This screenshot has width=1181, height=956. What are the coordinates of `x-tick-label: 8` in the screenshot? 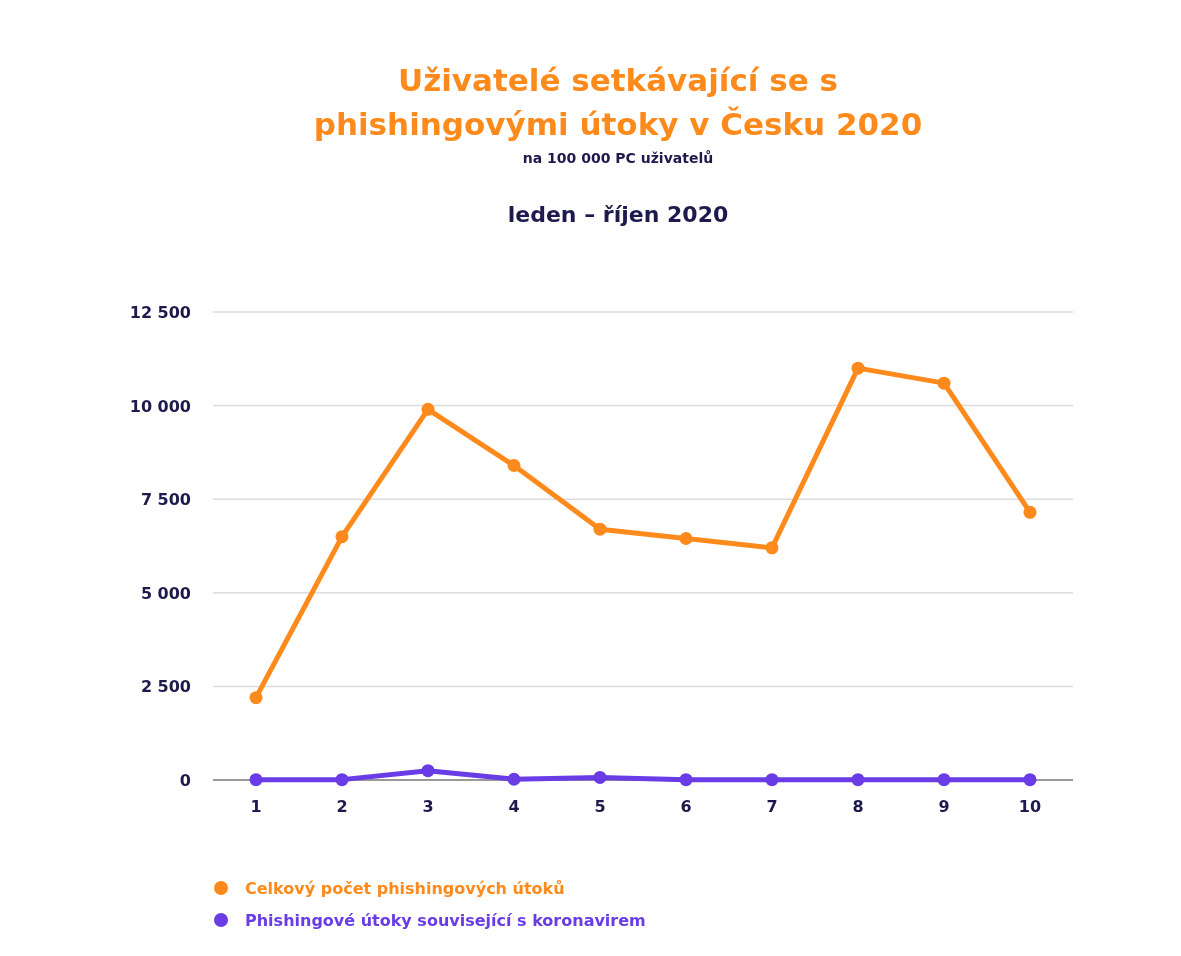 It's located at (858, 806).